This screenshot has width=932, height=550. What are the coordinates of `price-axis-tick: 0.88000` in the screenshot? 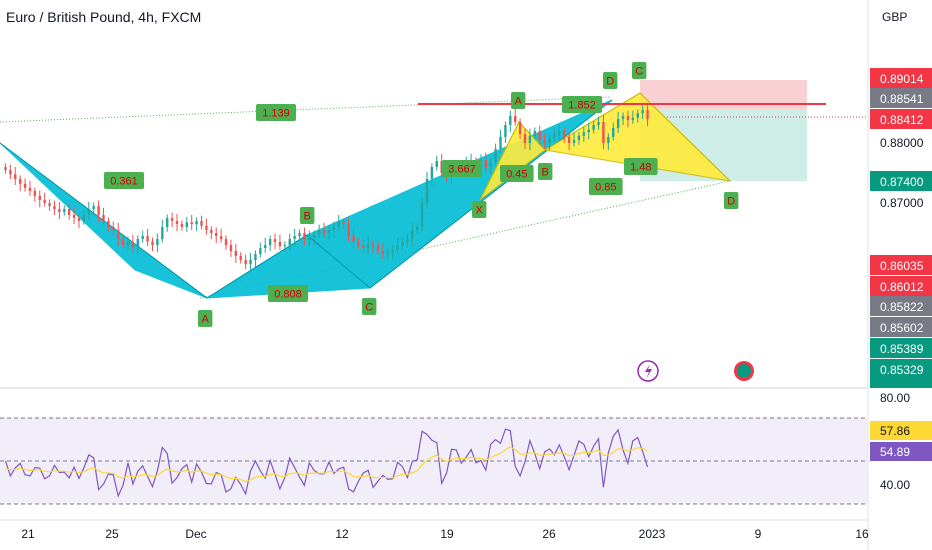 It's located at (902, 143).